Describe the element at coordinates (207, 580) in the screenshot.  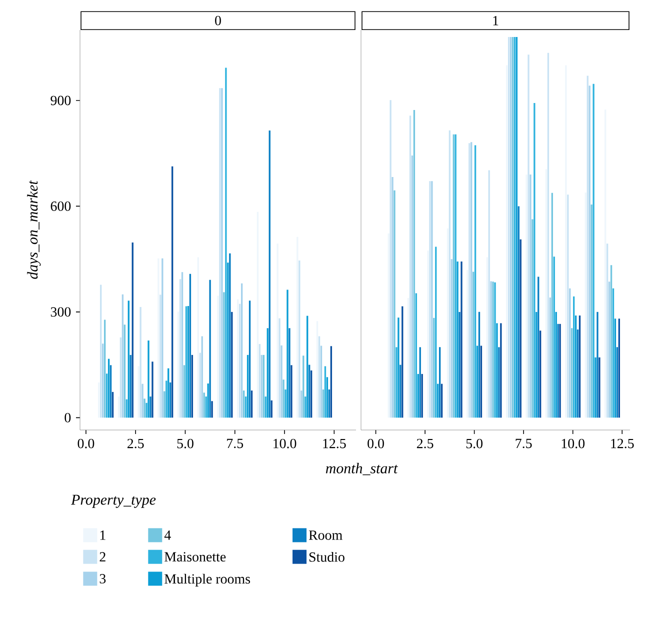
I see `legend-label: Multiple rooms` at that location.